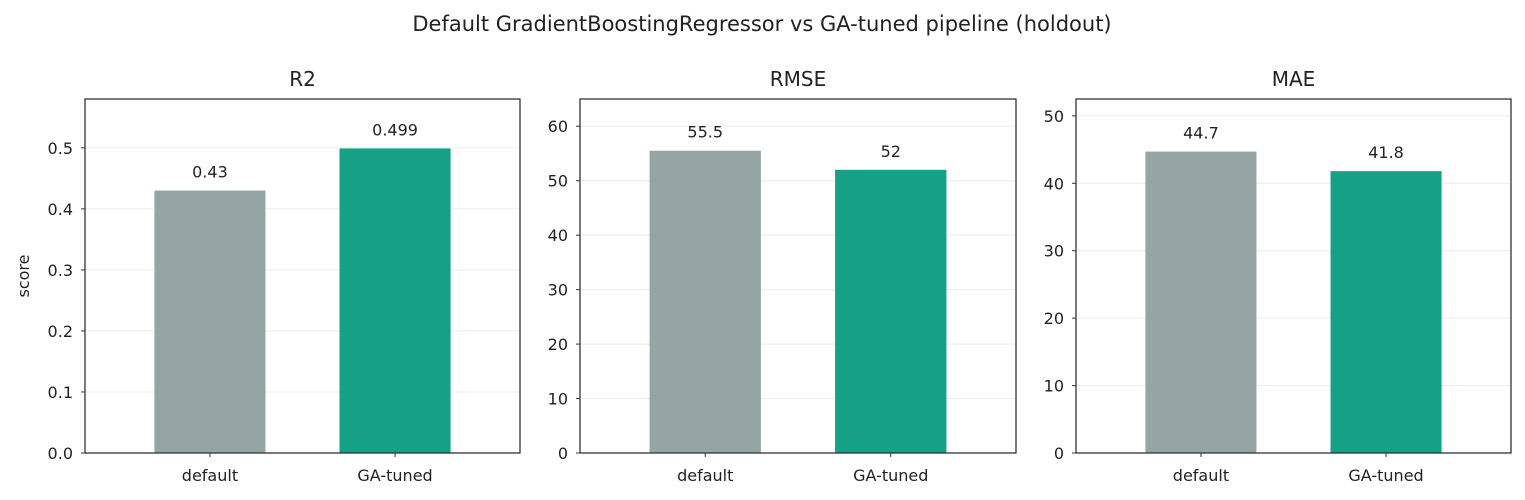 This screenshot has width=1525, height=500. Describe the element at coordinates (1294, 79) in the screenshot. I see `panel-title: MAE` at that location.